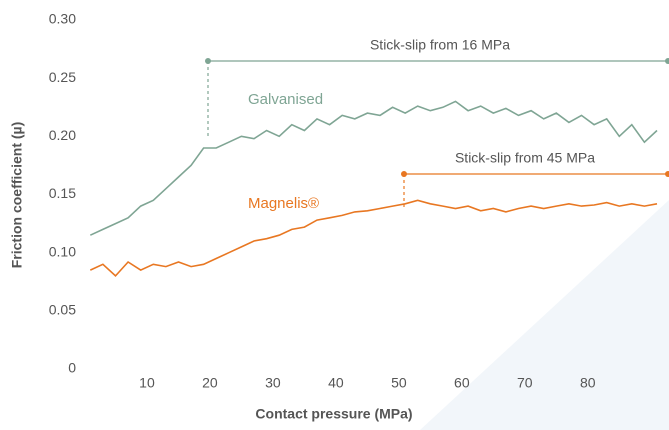 This screenshot has width=669, height=430. What do you see at coordinates (62, 193) in the screenshot?
I see `y-tick-label: 0.15` at bounding box center [62, 193].